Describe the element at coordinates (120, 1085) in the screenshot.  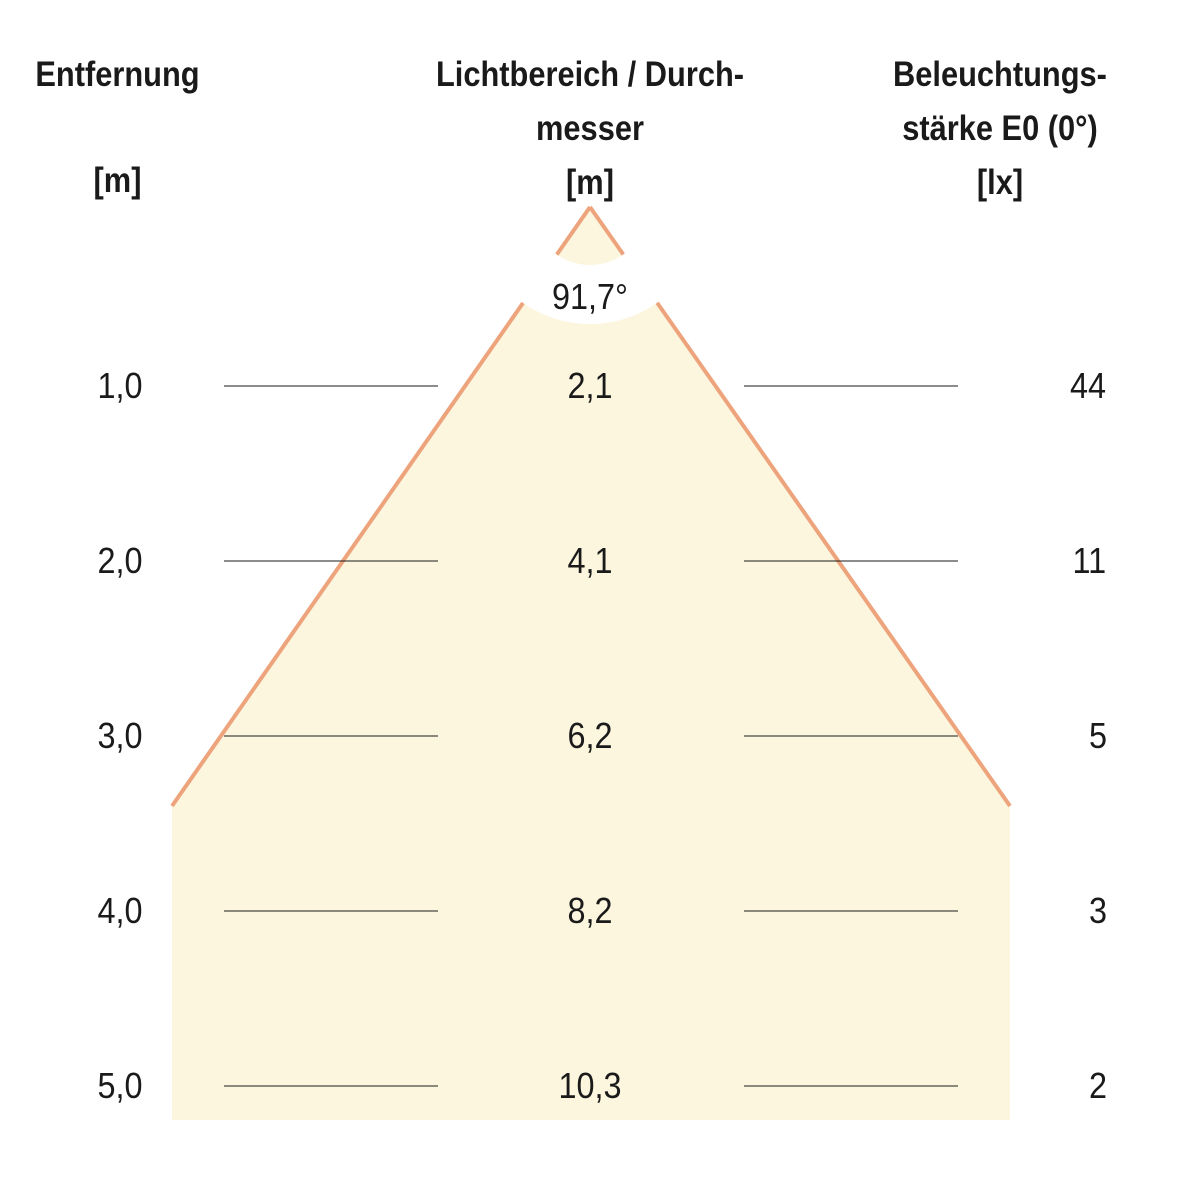
I see `row-distance: 5,0` at that location.